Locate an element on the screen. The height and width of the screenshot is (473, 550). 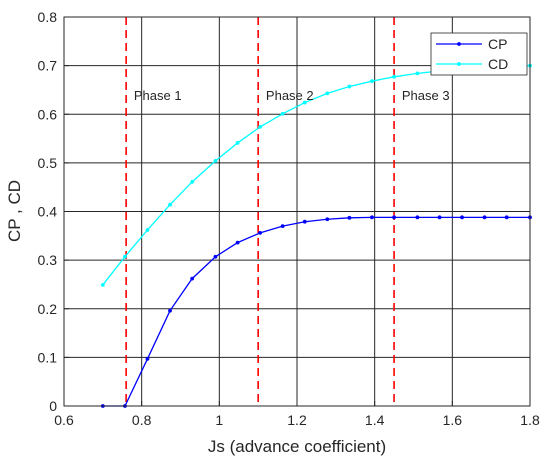
y-tick-label: 0.4 is located at coordinates (48, 212).